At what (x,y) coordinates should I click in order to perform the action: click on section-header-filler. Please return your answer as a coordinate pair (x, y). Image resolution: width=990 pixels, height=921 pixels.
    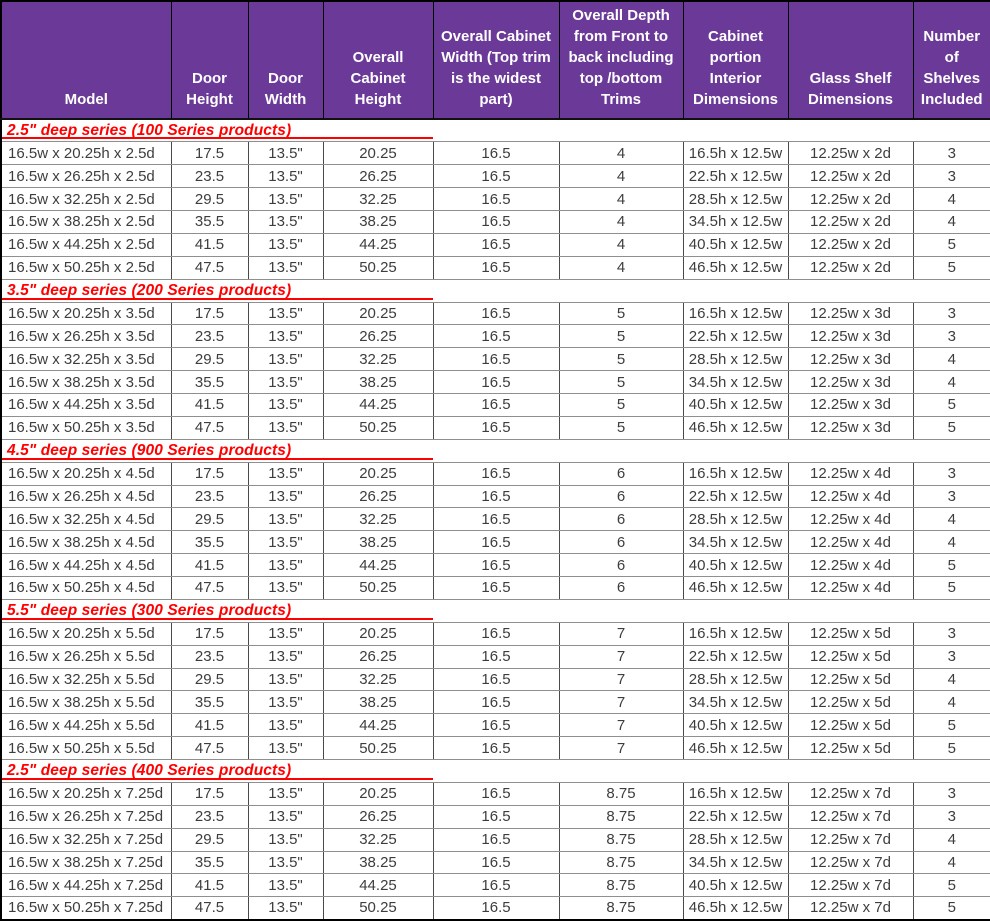
    Looking at the image, I should click on (711, 450).